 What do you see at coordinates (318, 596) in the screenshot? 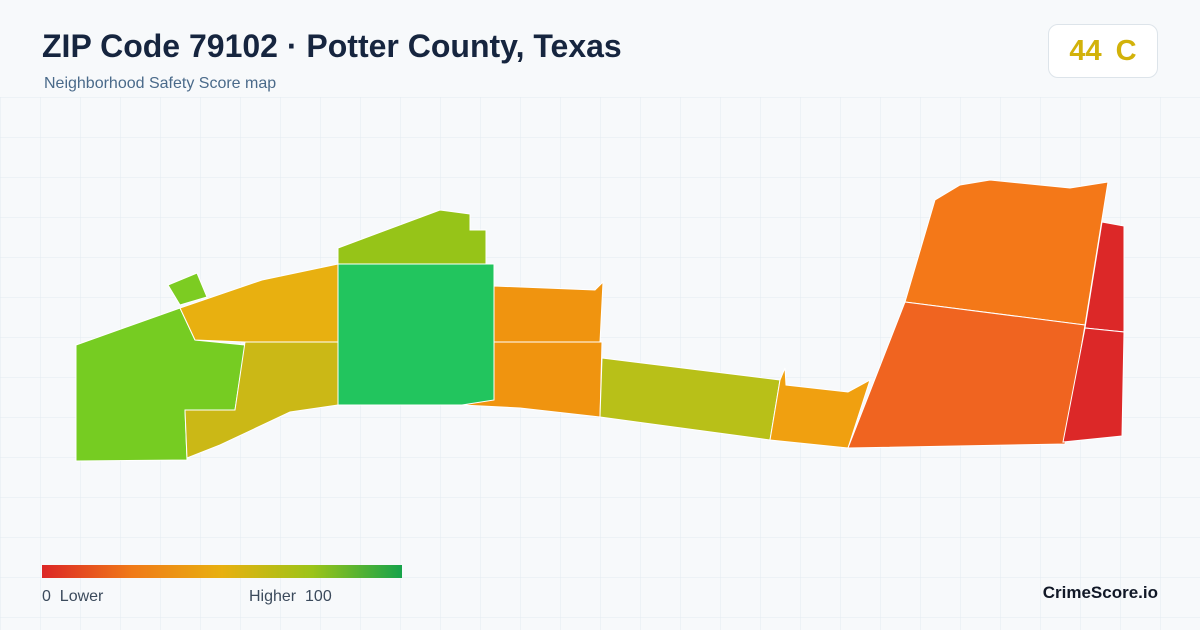
I see `legend-max-value: 100` at bounding box center [318, 596].